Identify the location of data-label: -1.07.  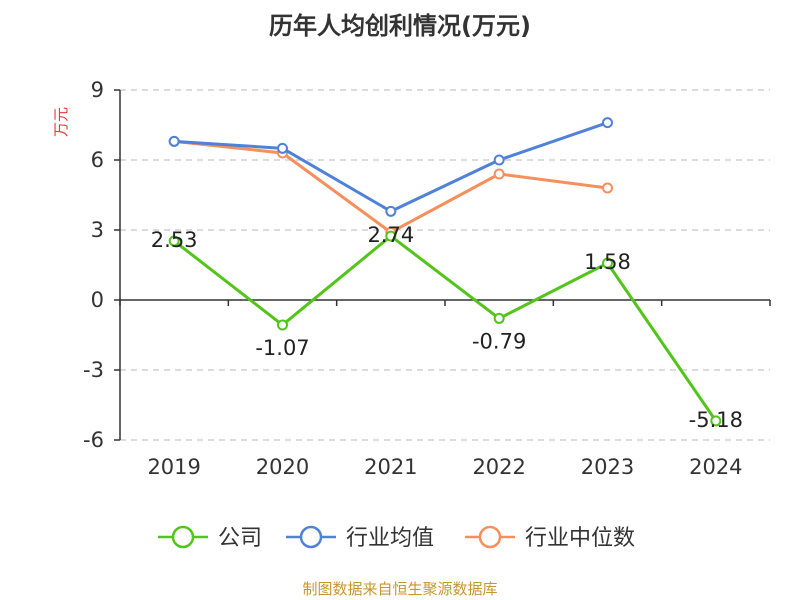
(282, 348).